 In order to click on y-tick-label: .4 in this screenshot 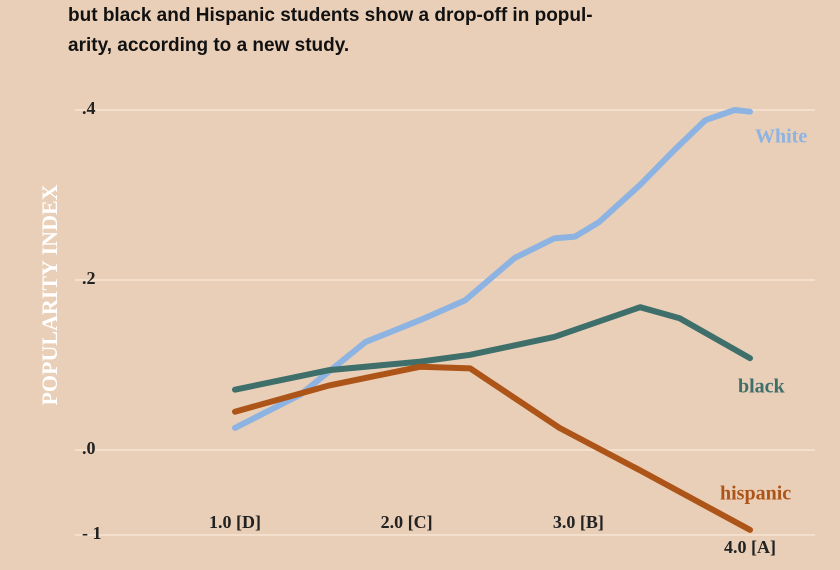, I will do `click(89, 108)`.